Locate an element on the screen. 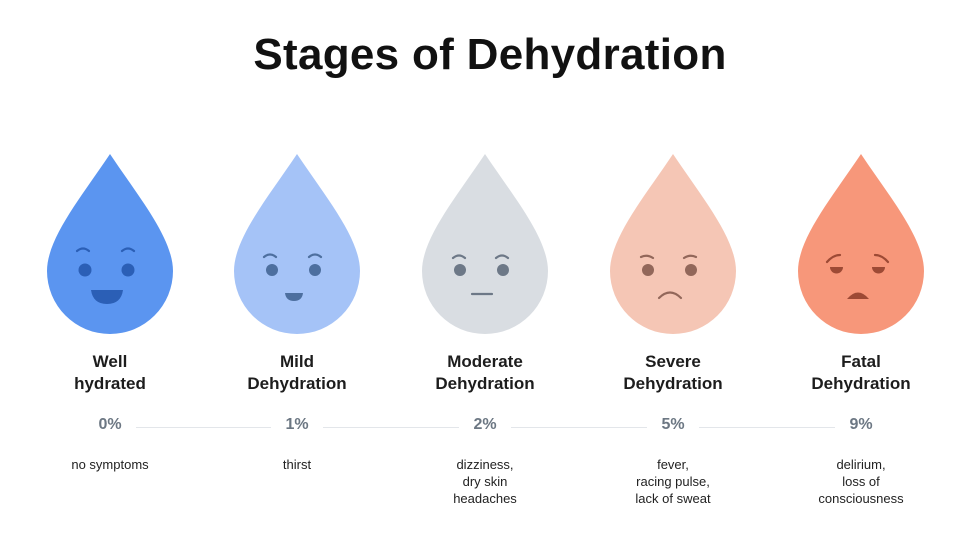 Image resolution: width=980 pixels, height=550 pixels. stage-well-hydrated: Well hydrated 0% no symptoms is located at coordinates (110, 311).